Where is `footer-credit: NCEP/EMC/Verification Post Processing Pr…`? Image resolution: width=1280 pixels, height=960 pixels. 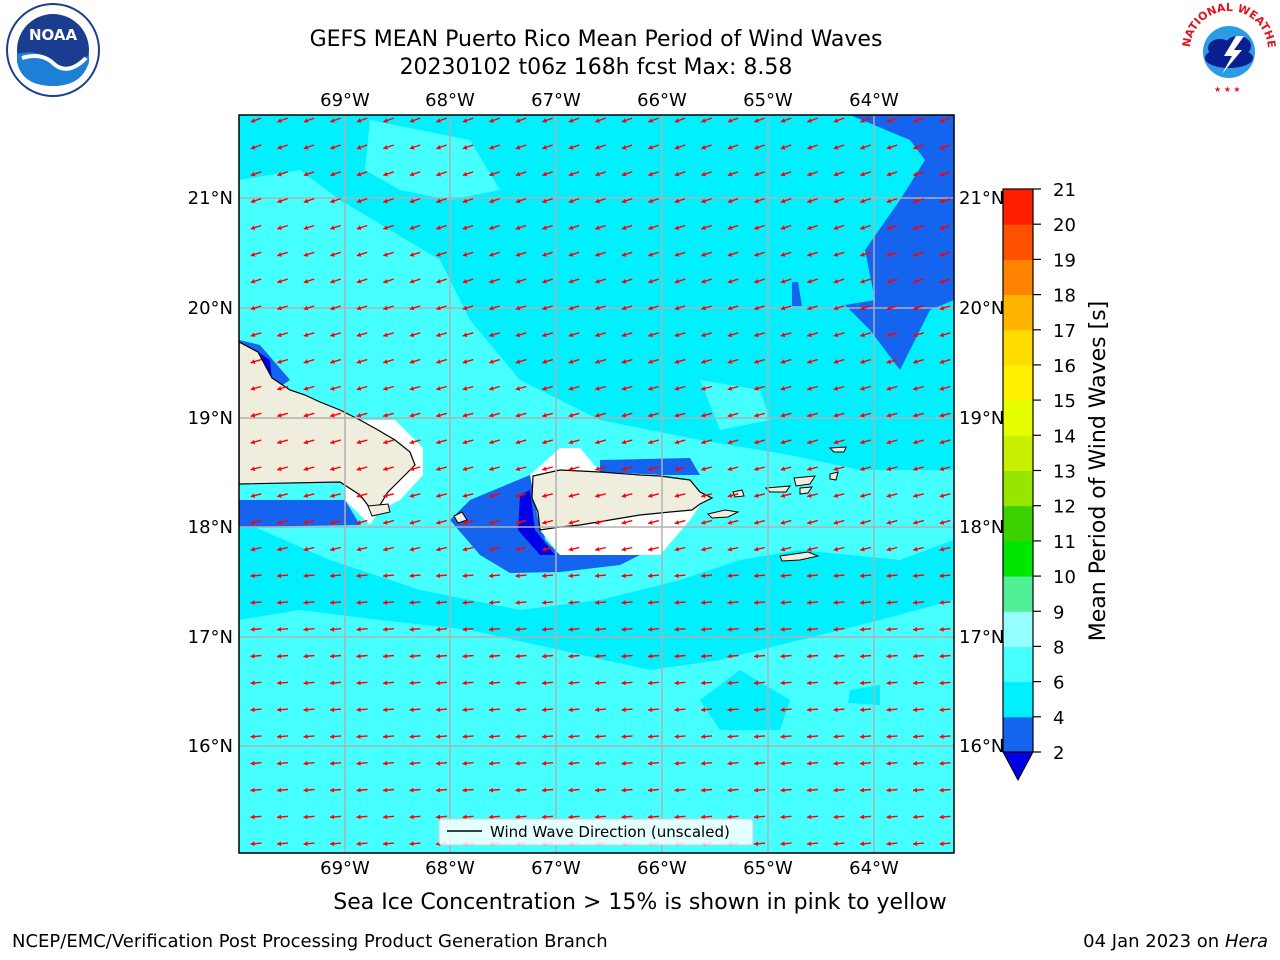 footer-credit: NCEP/EMC/Verification Post Processing Pr… is located at coordinates (310, 941).